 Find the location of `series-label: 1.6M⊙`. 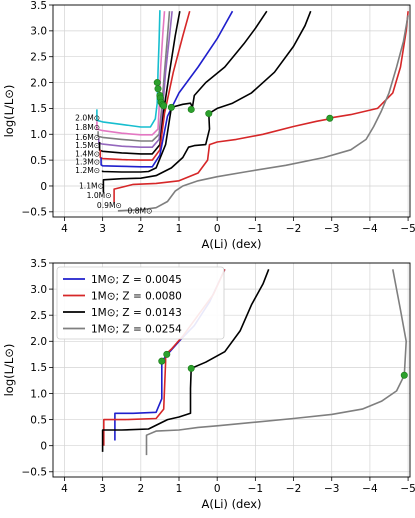

series-label: 1.6M⊙ is located at coordinates (87, 137).